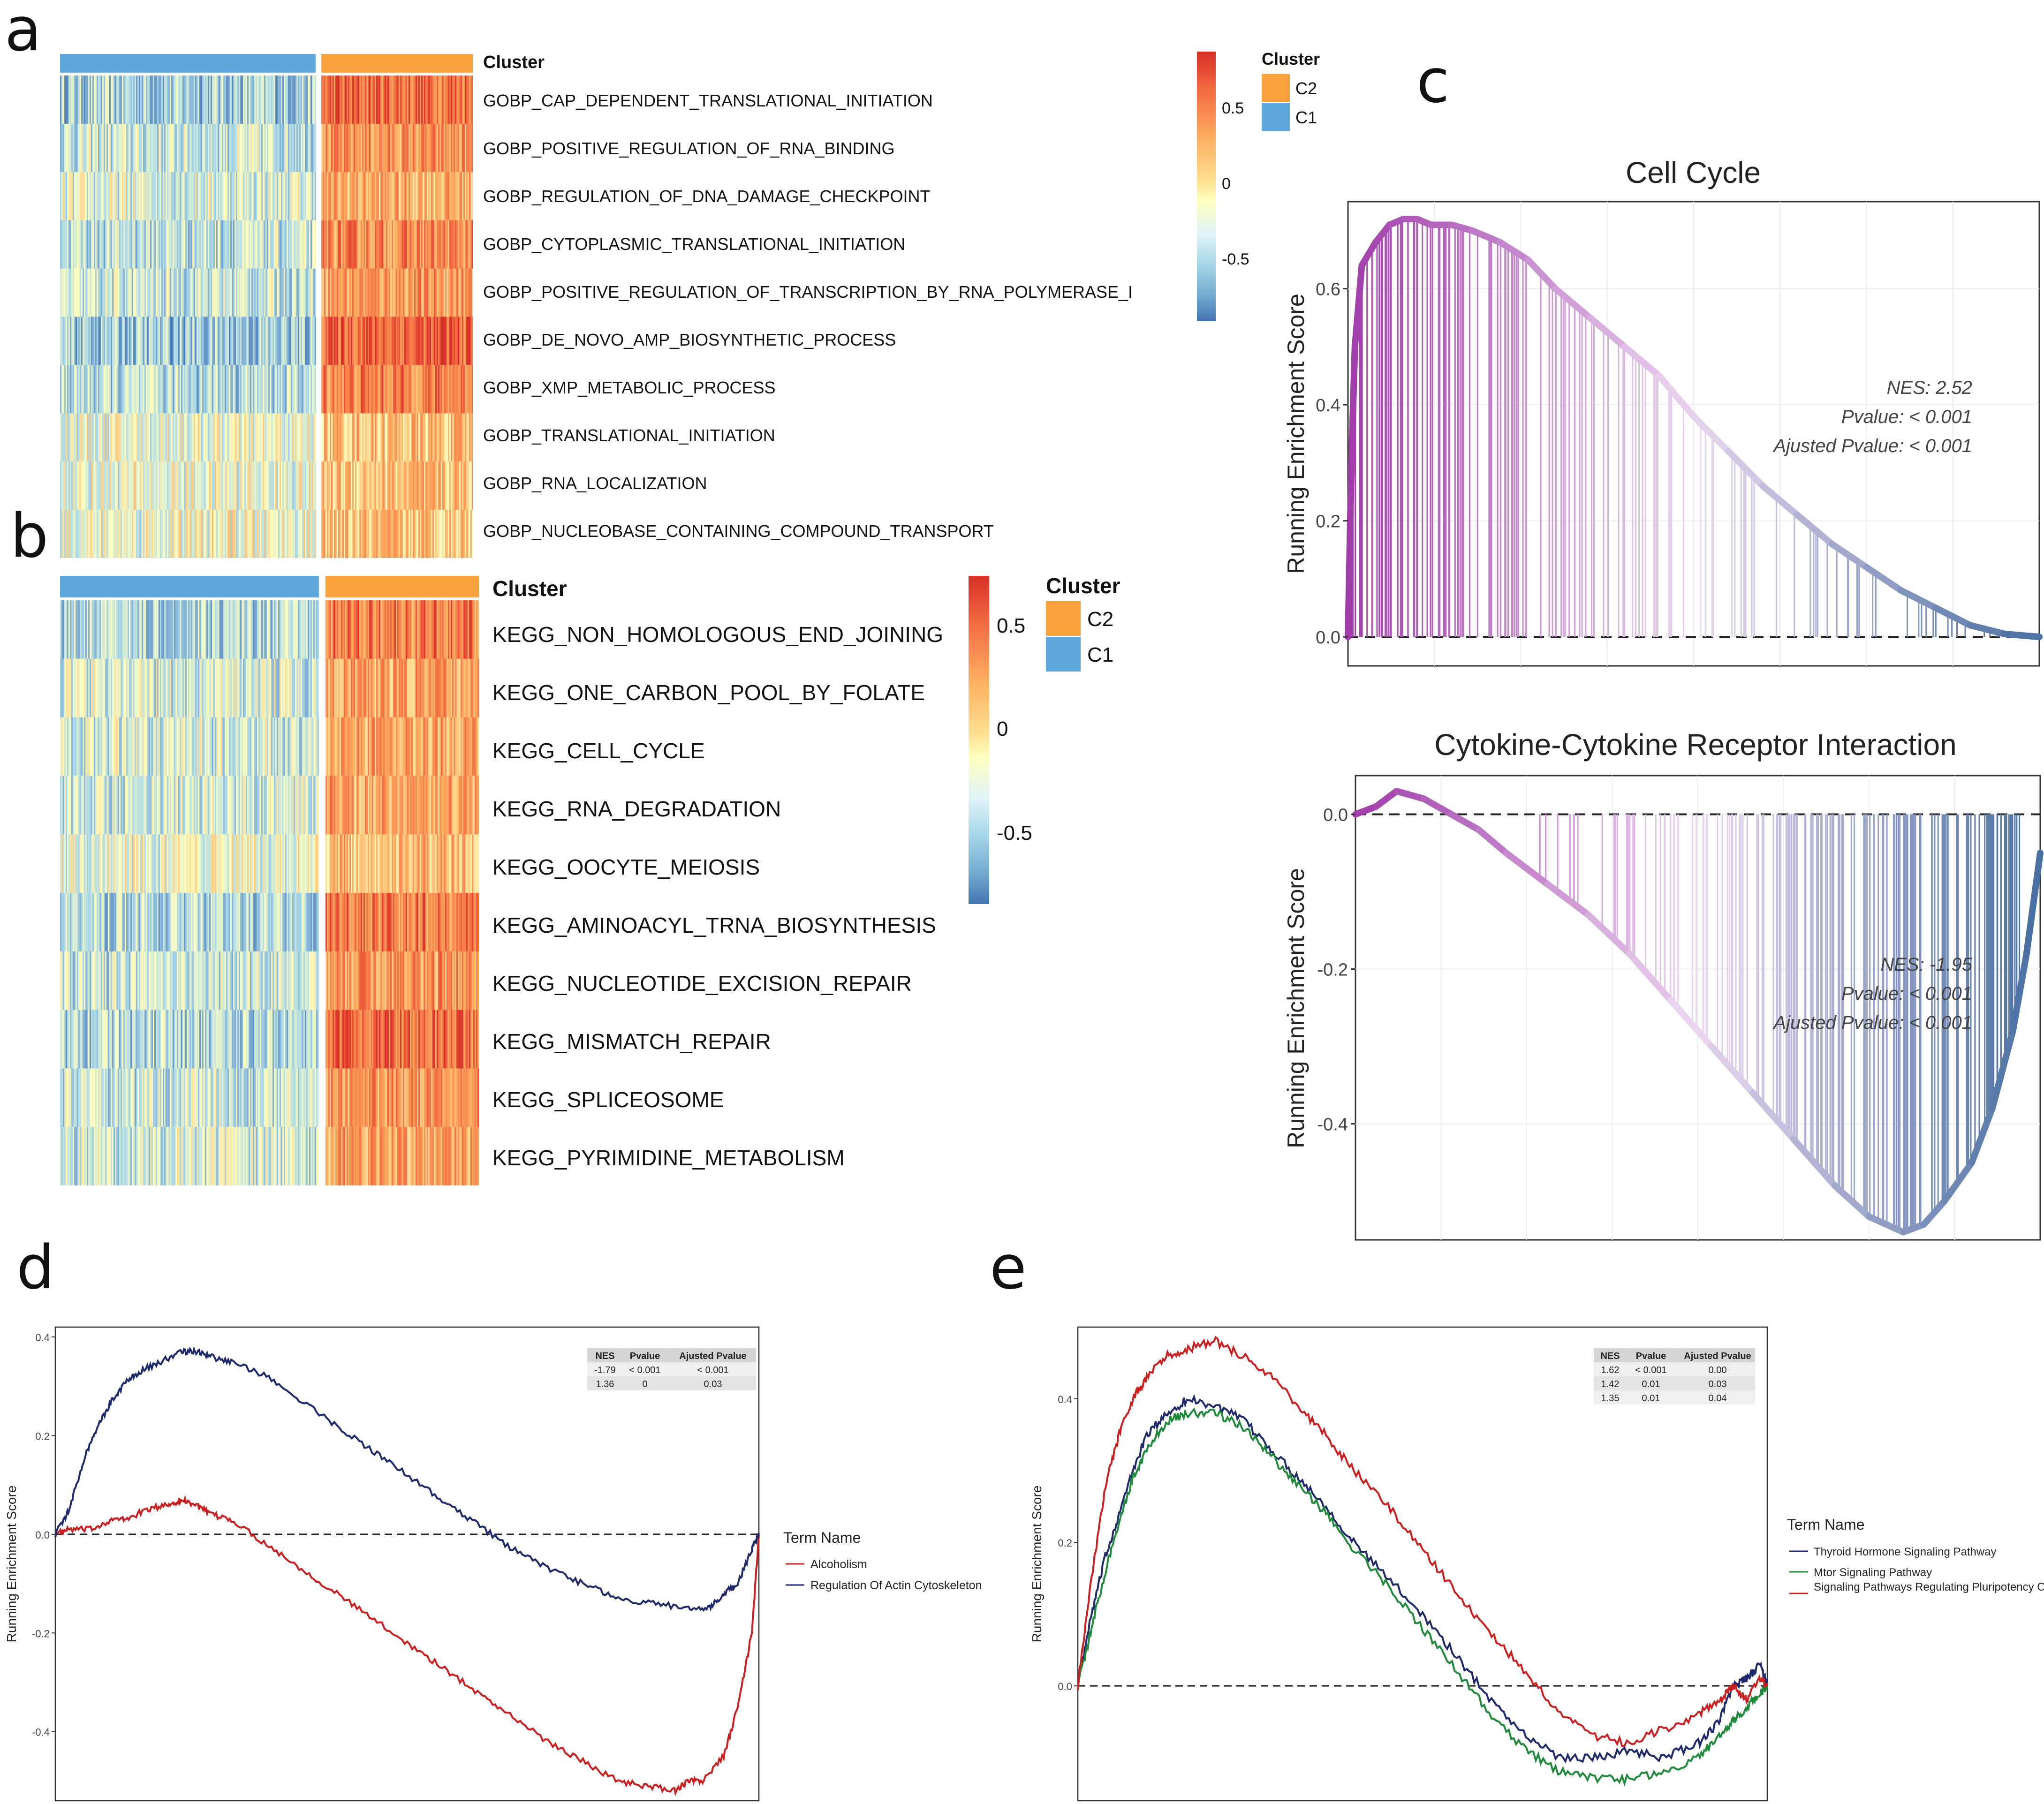 The image size is (2044, 1804). I want to click on heatmap-b-row-label: KEGG_NUCLEOTIDE_EXCISION_REPAIR, so click(702, 984).